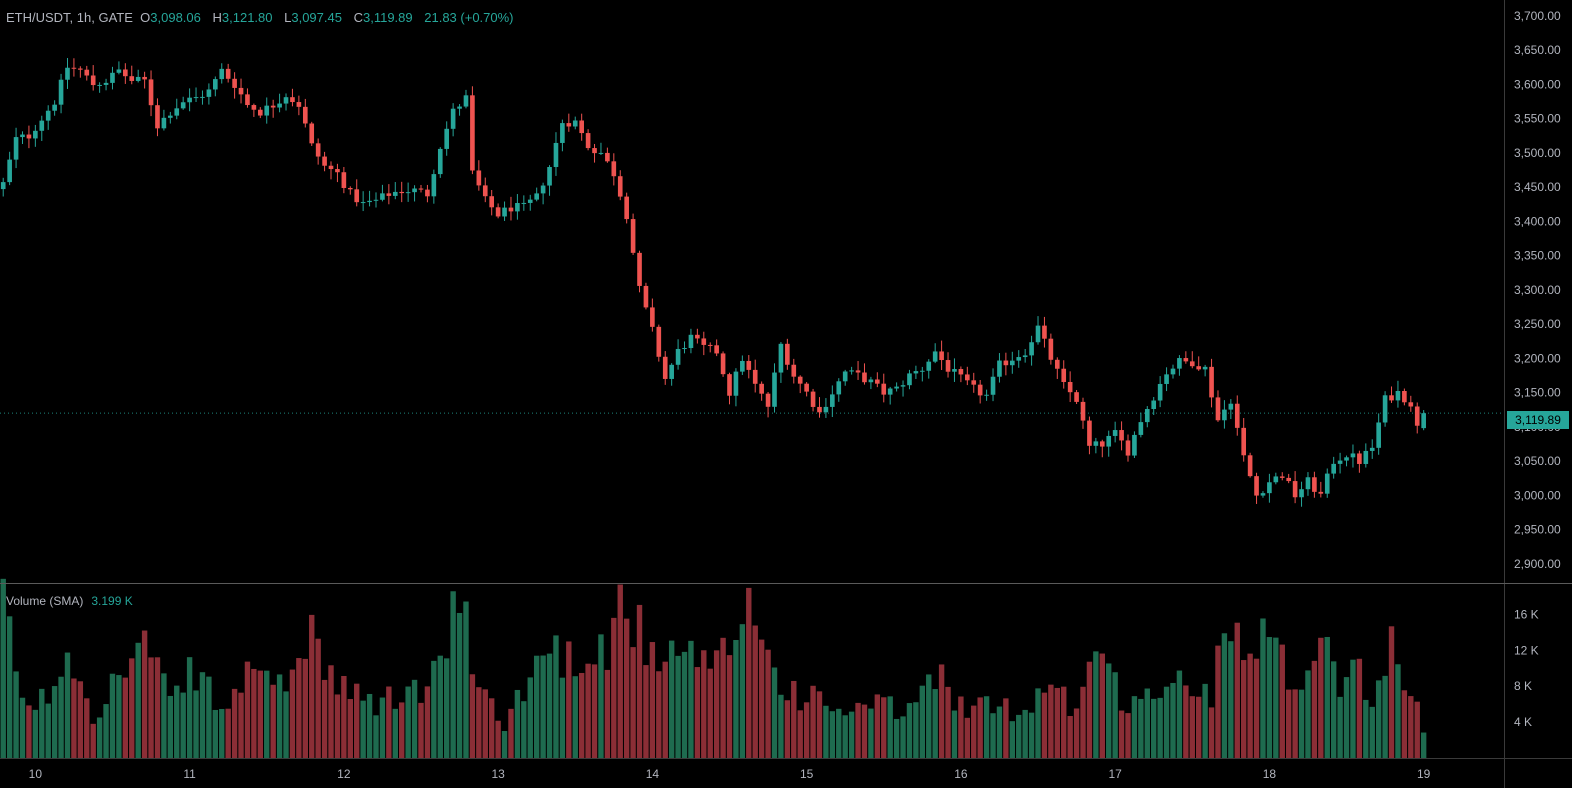 The height and width of the screenshot is (788, 1572). Describe the element at coordinates (1537, 16) in the screenshot. I see `price-tick-label: 3,700.00` at that location.